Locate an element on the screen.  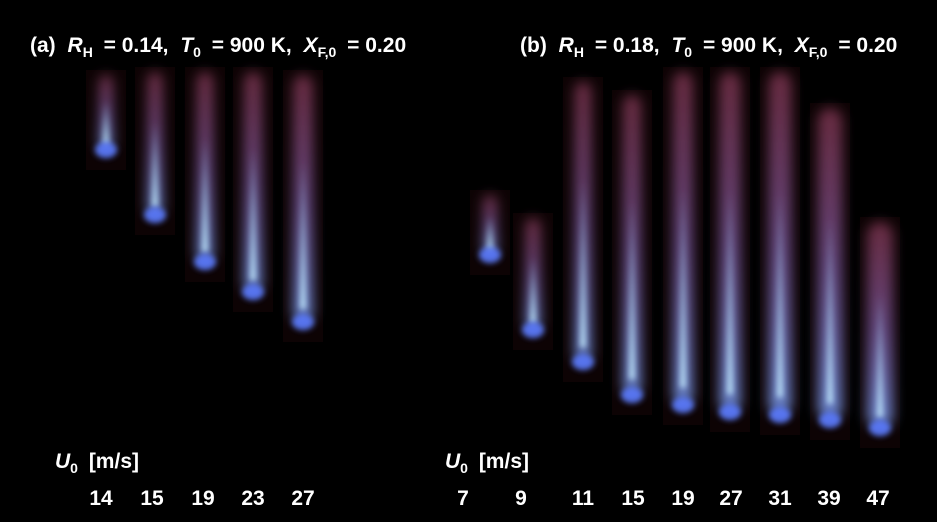
velocity-value: 47 is located at coordinates (877, 498).